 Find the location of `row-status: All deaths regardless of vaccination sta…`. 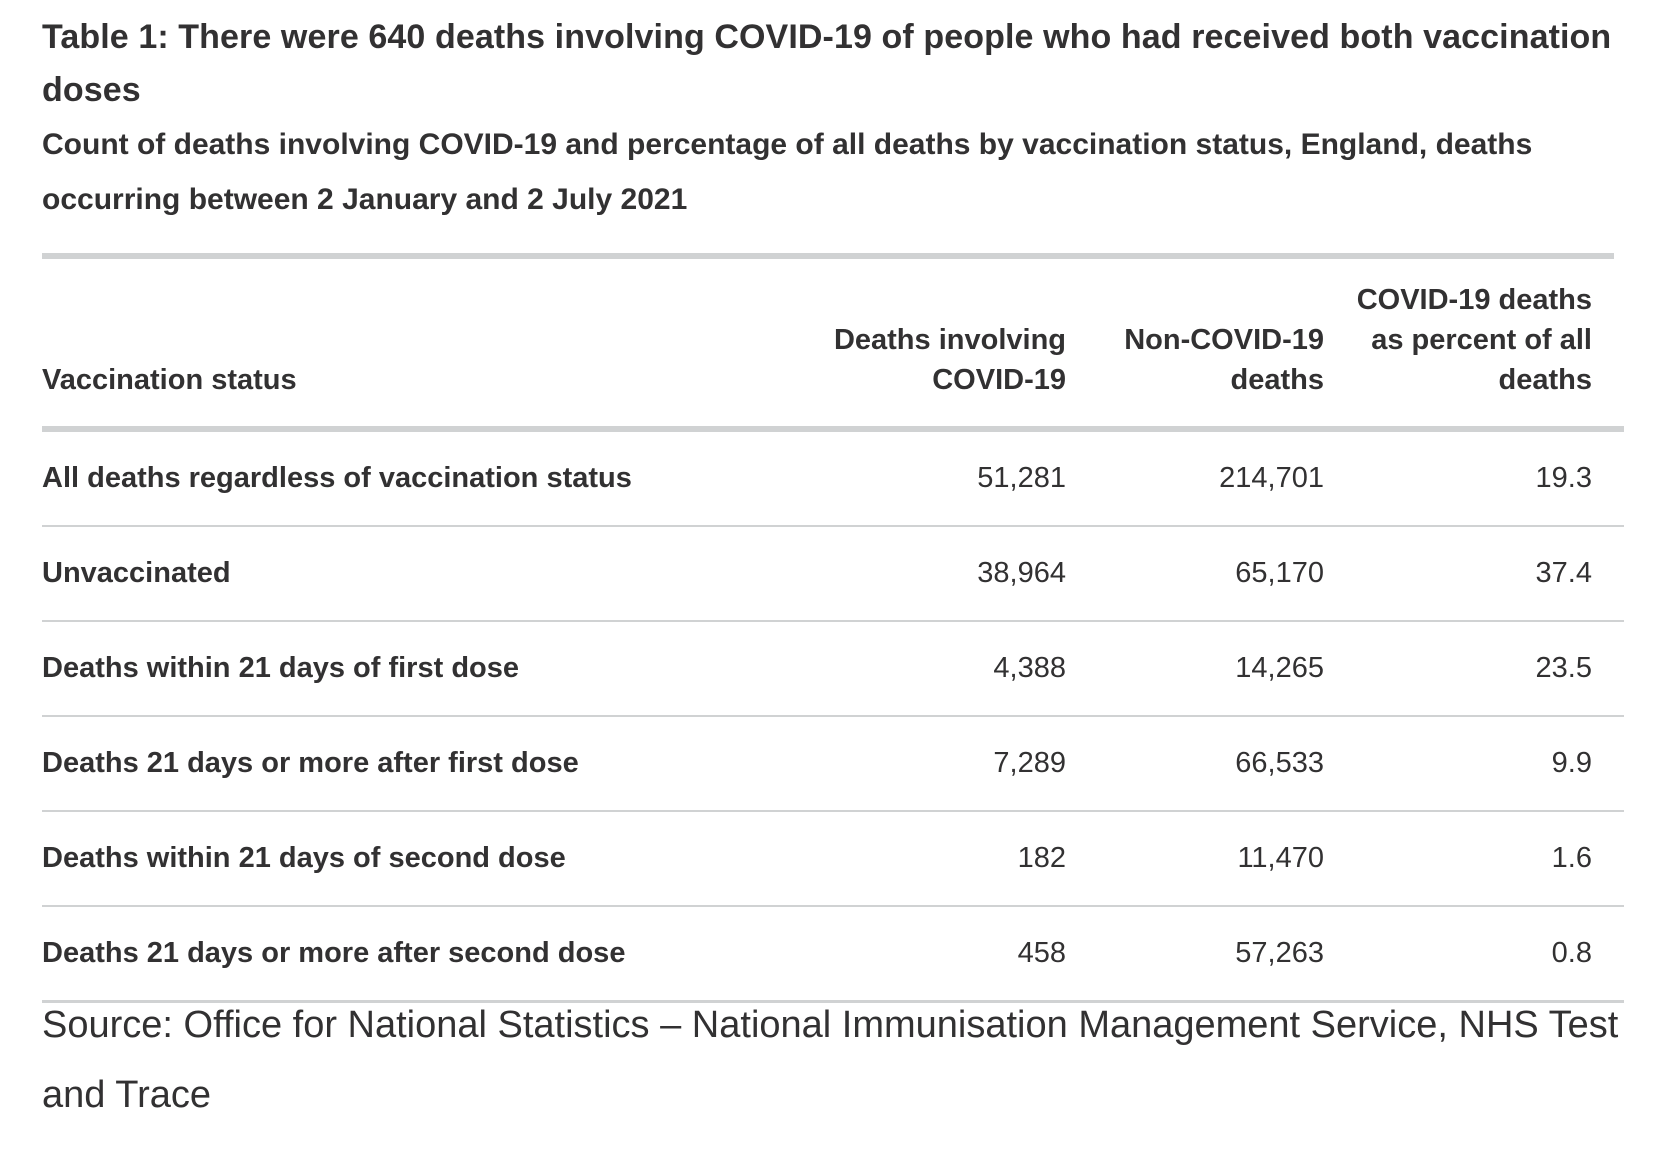

row-status: All deaths regardless of vaccination sta… is located at coordinates (392, 478).